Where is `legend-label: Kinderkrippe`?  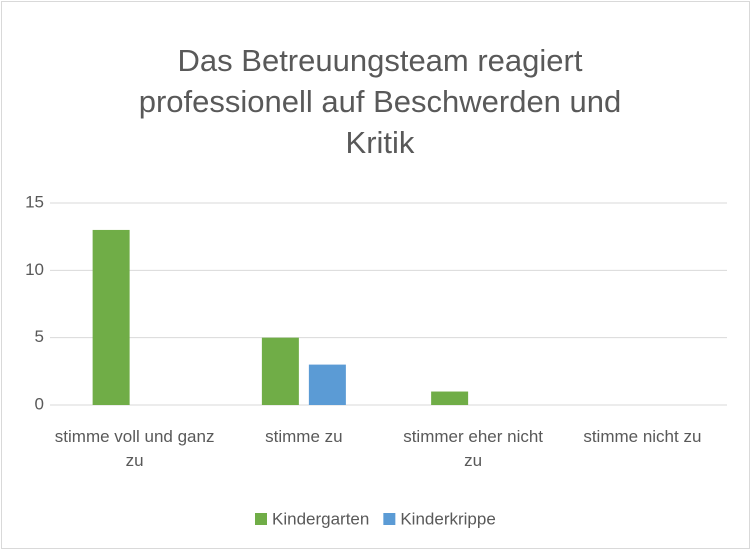
legend-label: Kinderkrippe is located at coordinates (447, 518).